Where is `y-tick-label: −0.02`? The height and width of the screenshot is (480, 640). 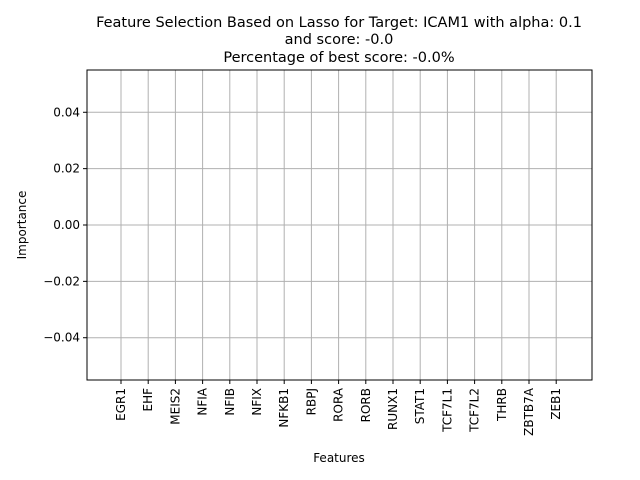
y-tick-label: −0.02 is located at coordinates (61, 281).